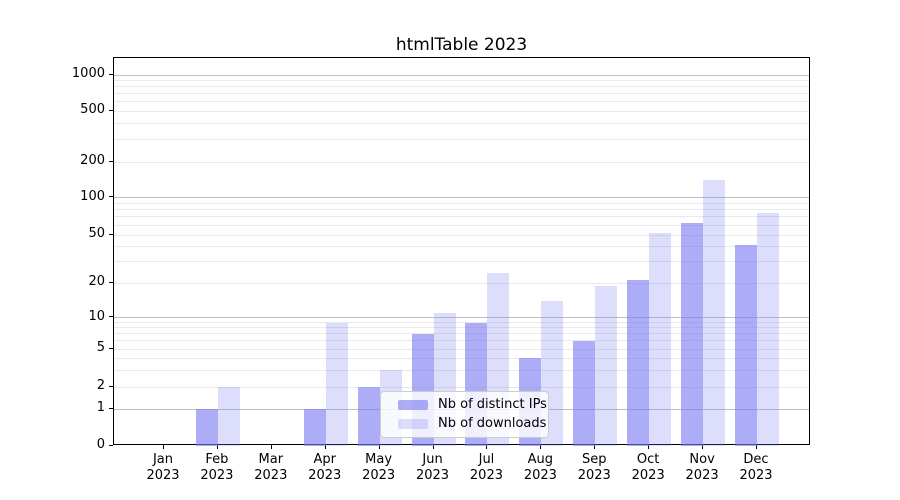 This screenshot has width=900, height=500. I want to click on y-tick-label-10: 10, so click(96, 316).